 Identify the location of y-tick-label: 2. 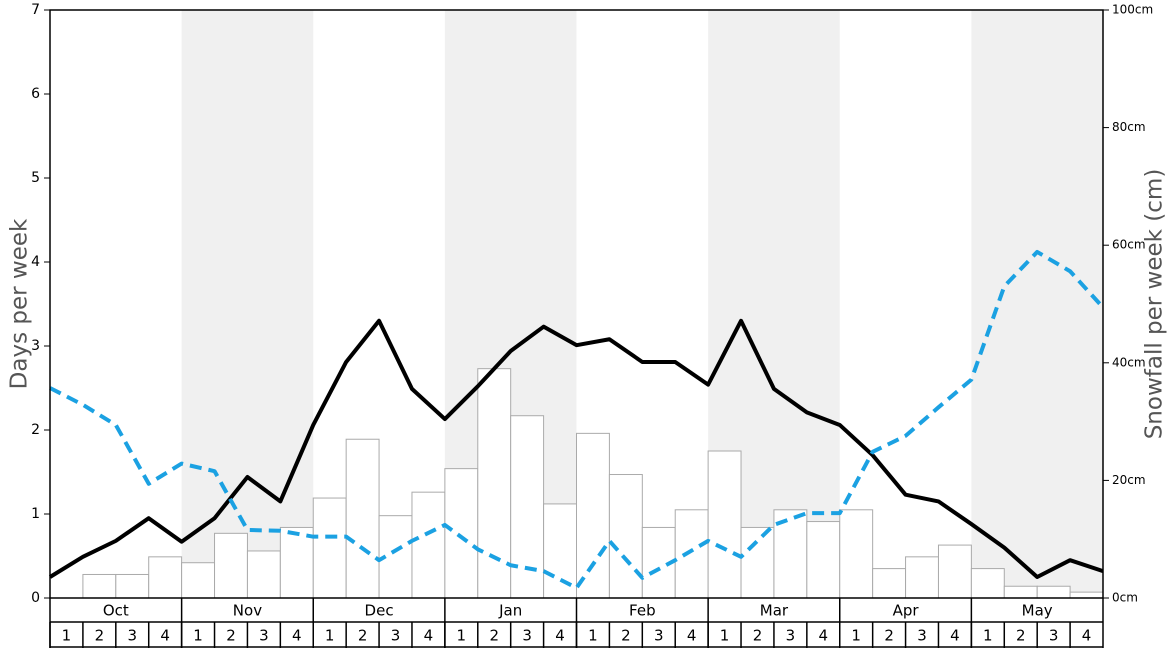
(35, 430).